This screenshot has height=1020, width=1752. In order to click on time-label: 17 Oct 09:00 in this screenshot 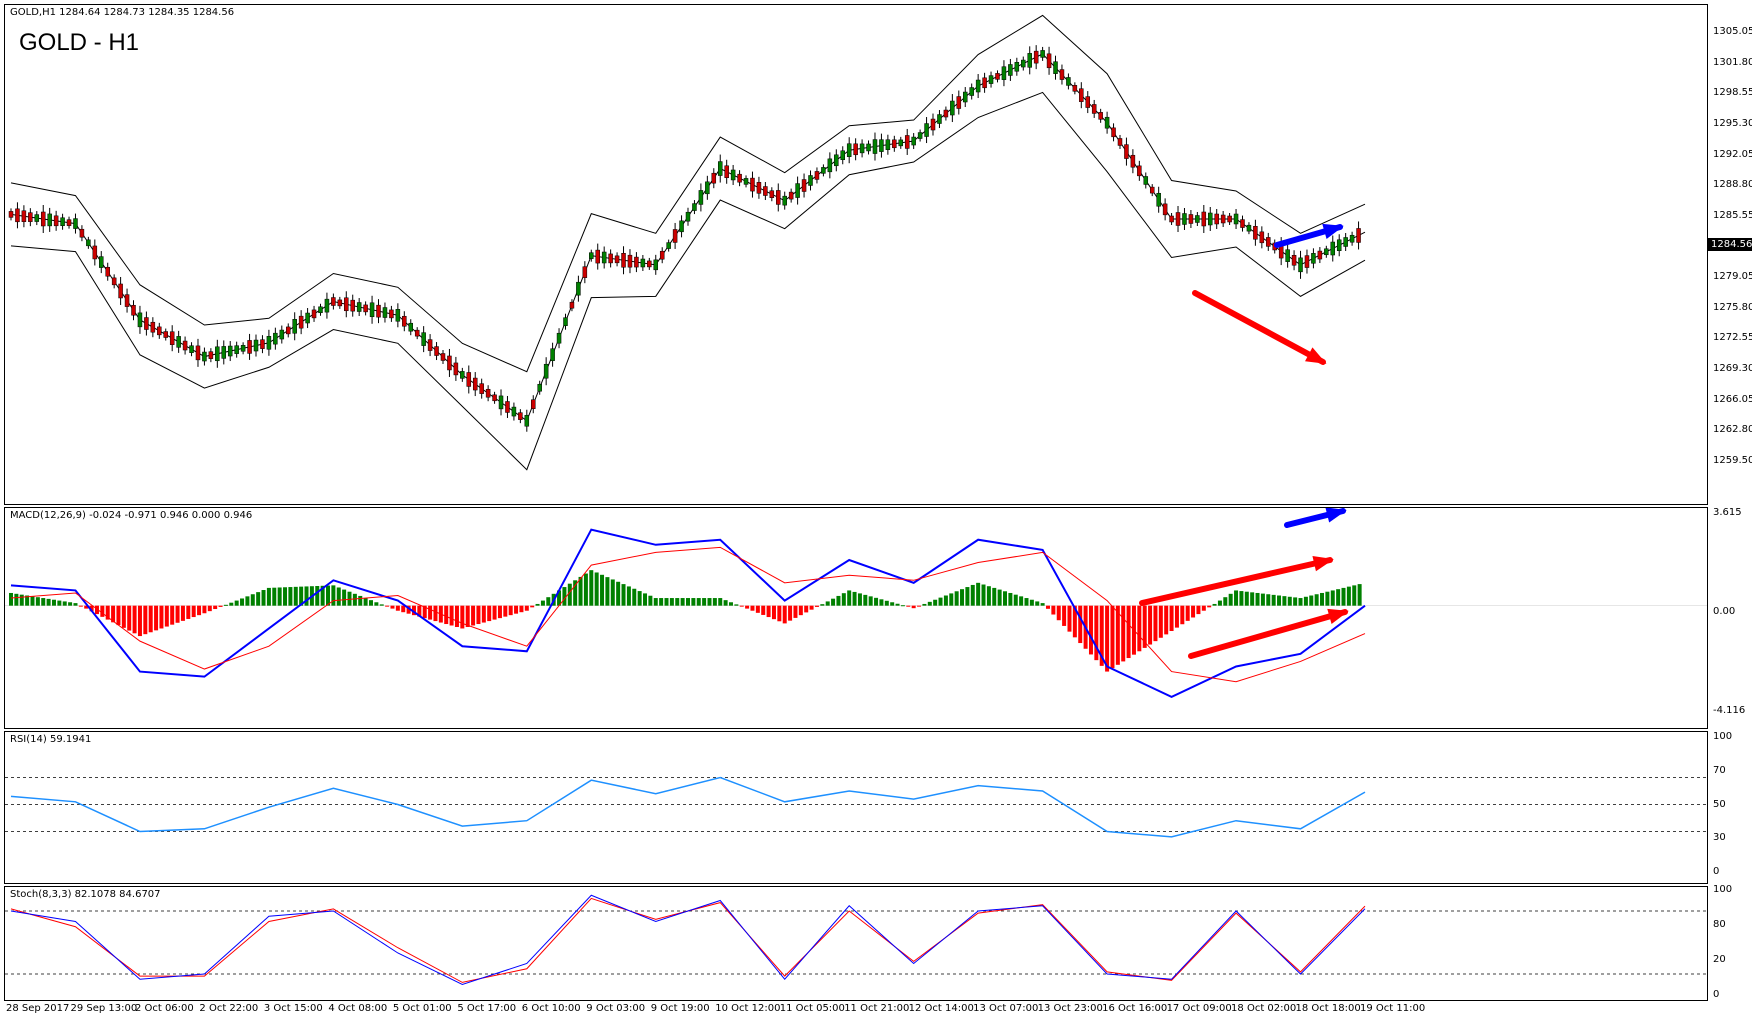, I will do `click(1199, 1008)`.